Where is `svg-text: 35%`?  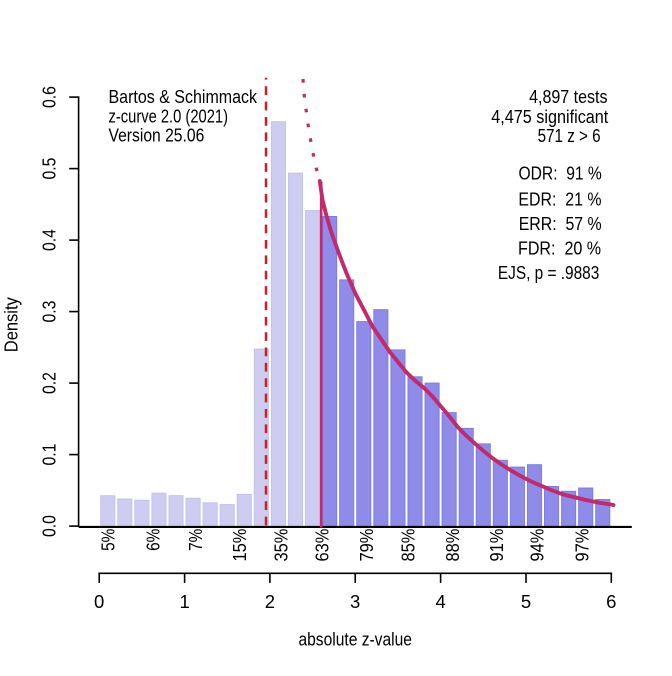
svg-text: 35% is located at coordinates (280, 545).